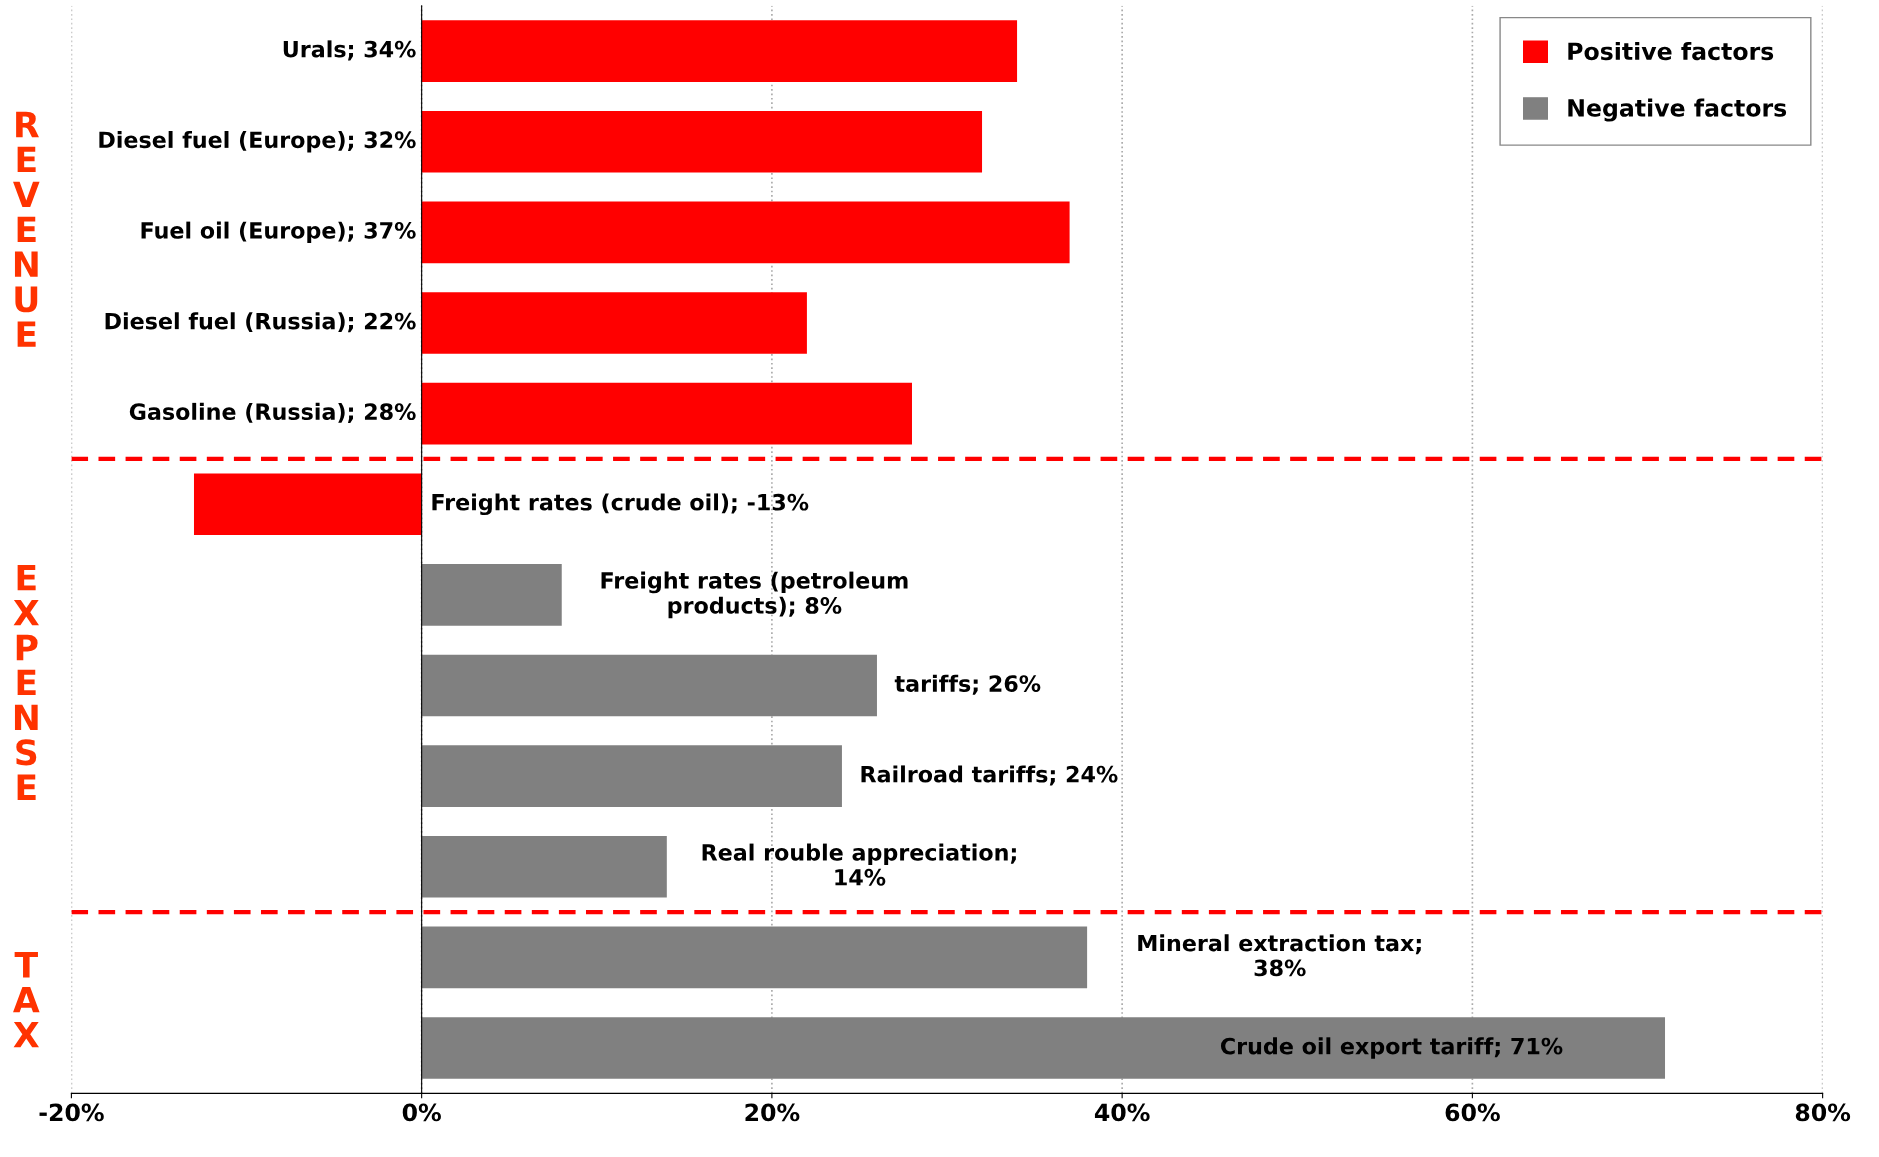  What do you see at coordinates (1279, 955) in the screenshot?
I see `y-tick-label: Mineral extraction tax; 38%` at bounding box center [1279, 955].